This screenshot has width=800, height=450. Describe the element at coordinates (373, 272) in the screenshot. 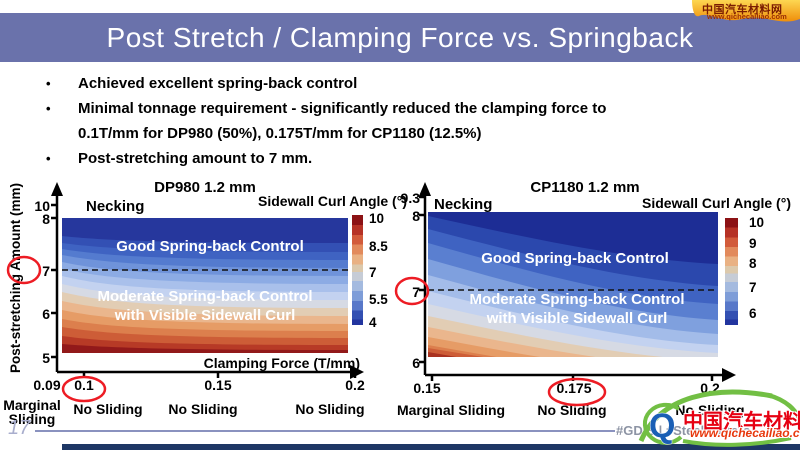

I see `left-cbar-tick-7: 7` at that location.